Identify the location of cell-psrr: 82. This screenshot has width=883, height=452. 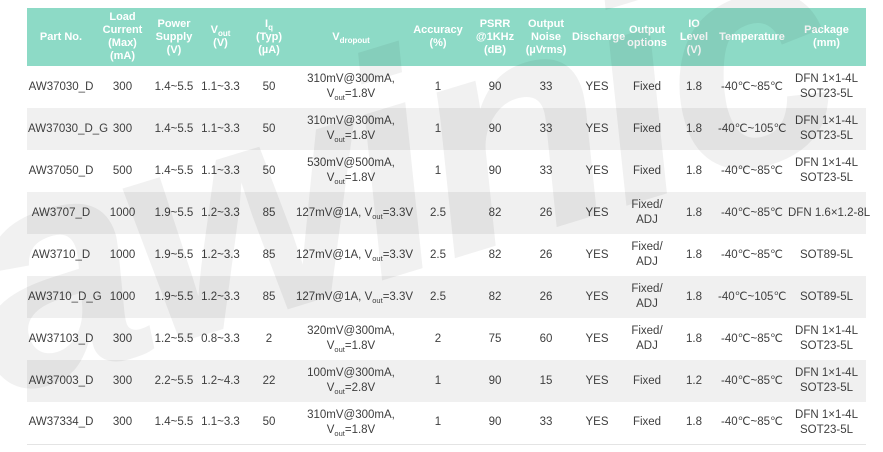
(495, 255).